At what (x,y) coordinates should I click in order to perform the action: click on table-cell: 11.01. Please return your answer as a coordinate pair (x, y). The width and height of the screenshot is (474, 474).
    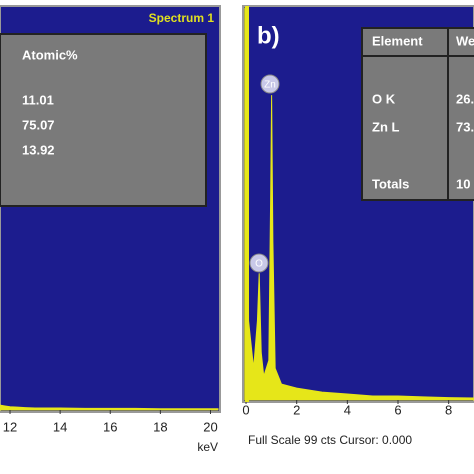
    Looking at the image, I should click on (38, 99).